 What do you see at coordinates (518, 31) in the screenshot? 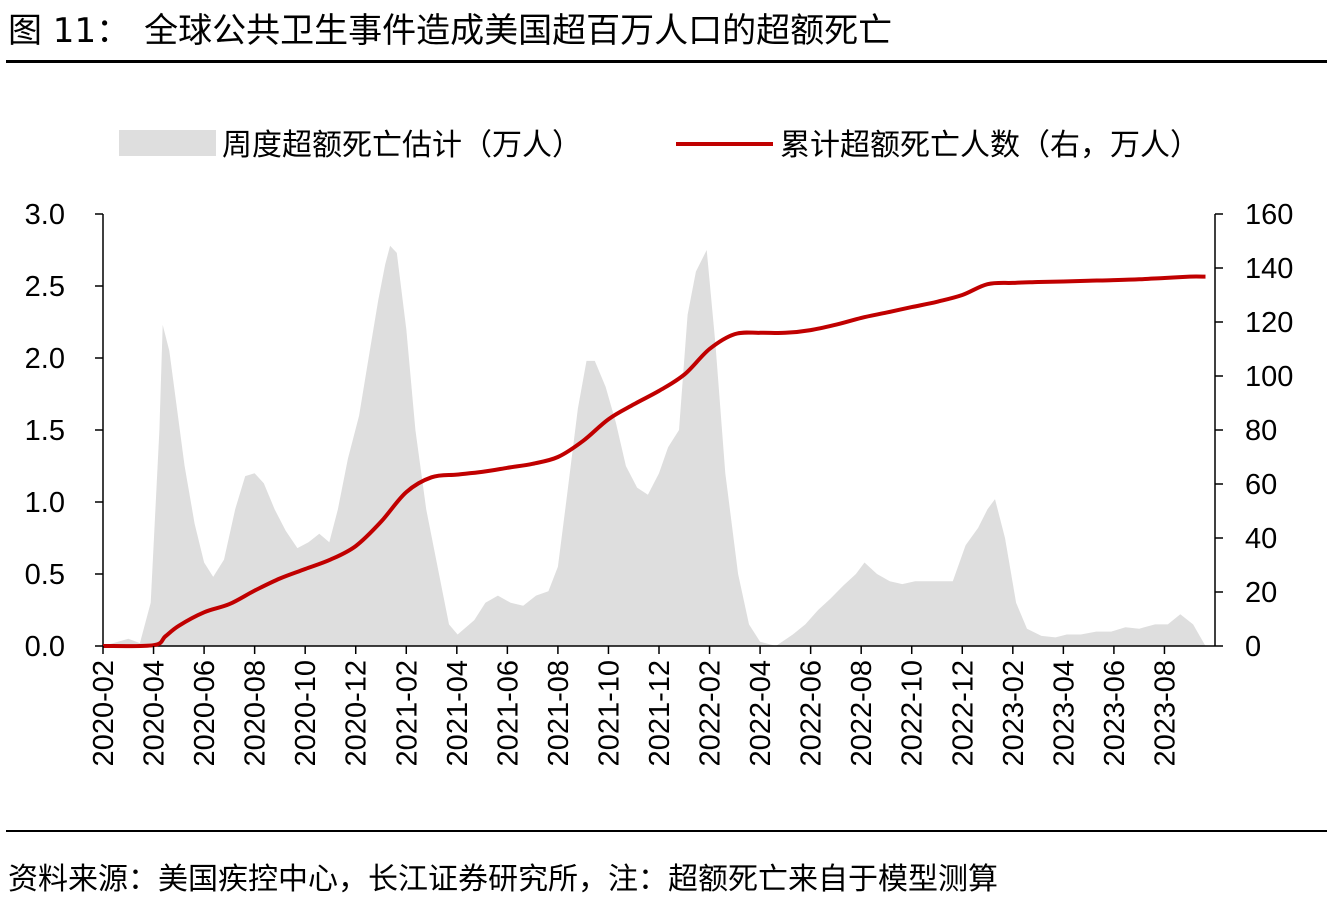
I see `figure-title-text: 全球公共卫生事件造成美国超百万人口的超额死亡` at bounding box center [518, 31].